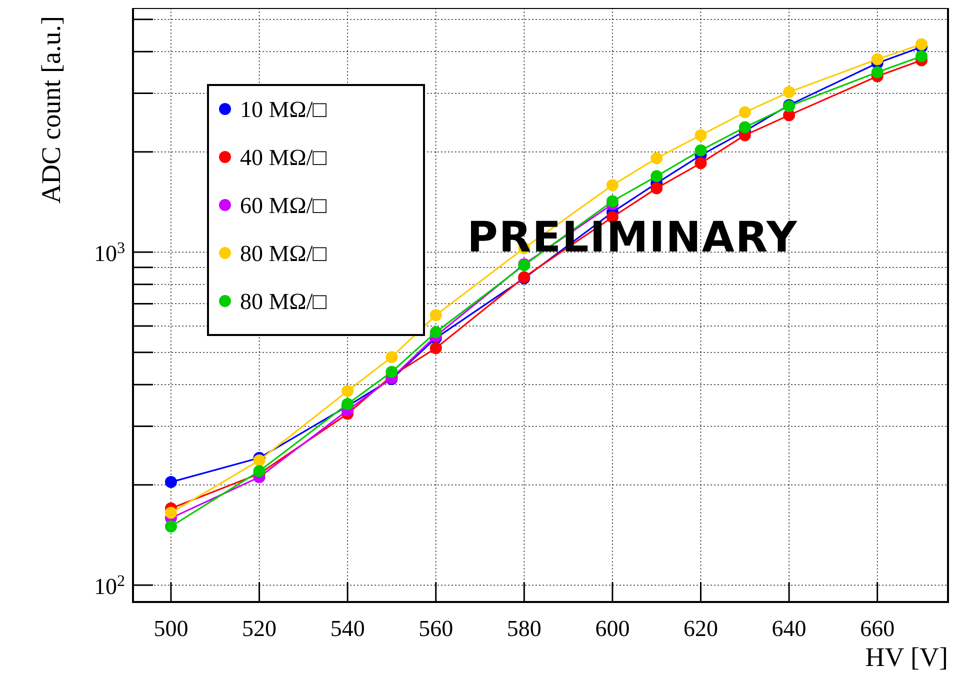 The height and width of the screenshot is (682, 971). I want to click on x-tick-label: 580, so click(524, 628).